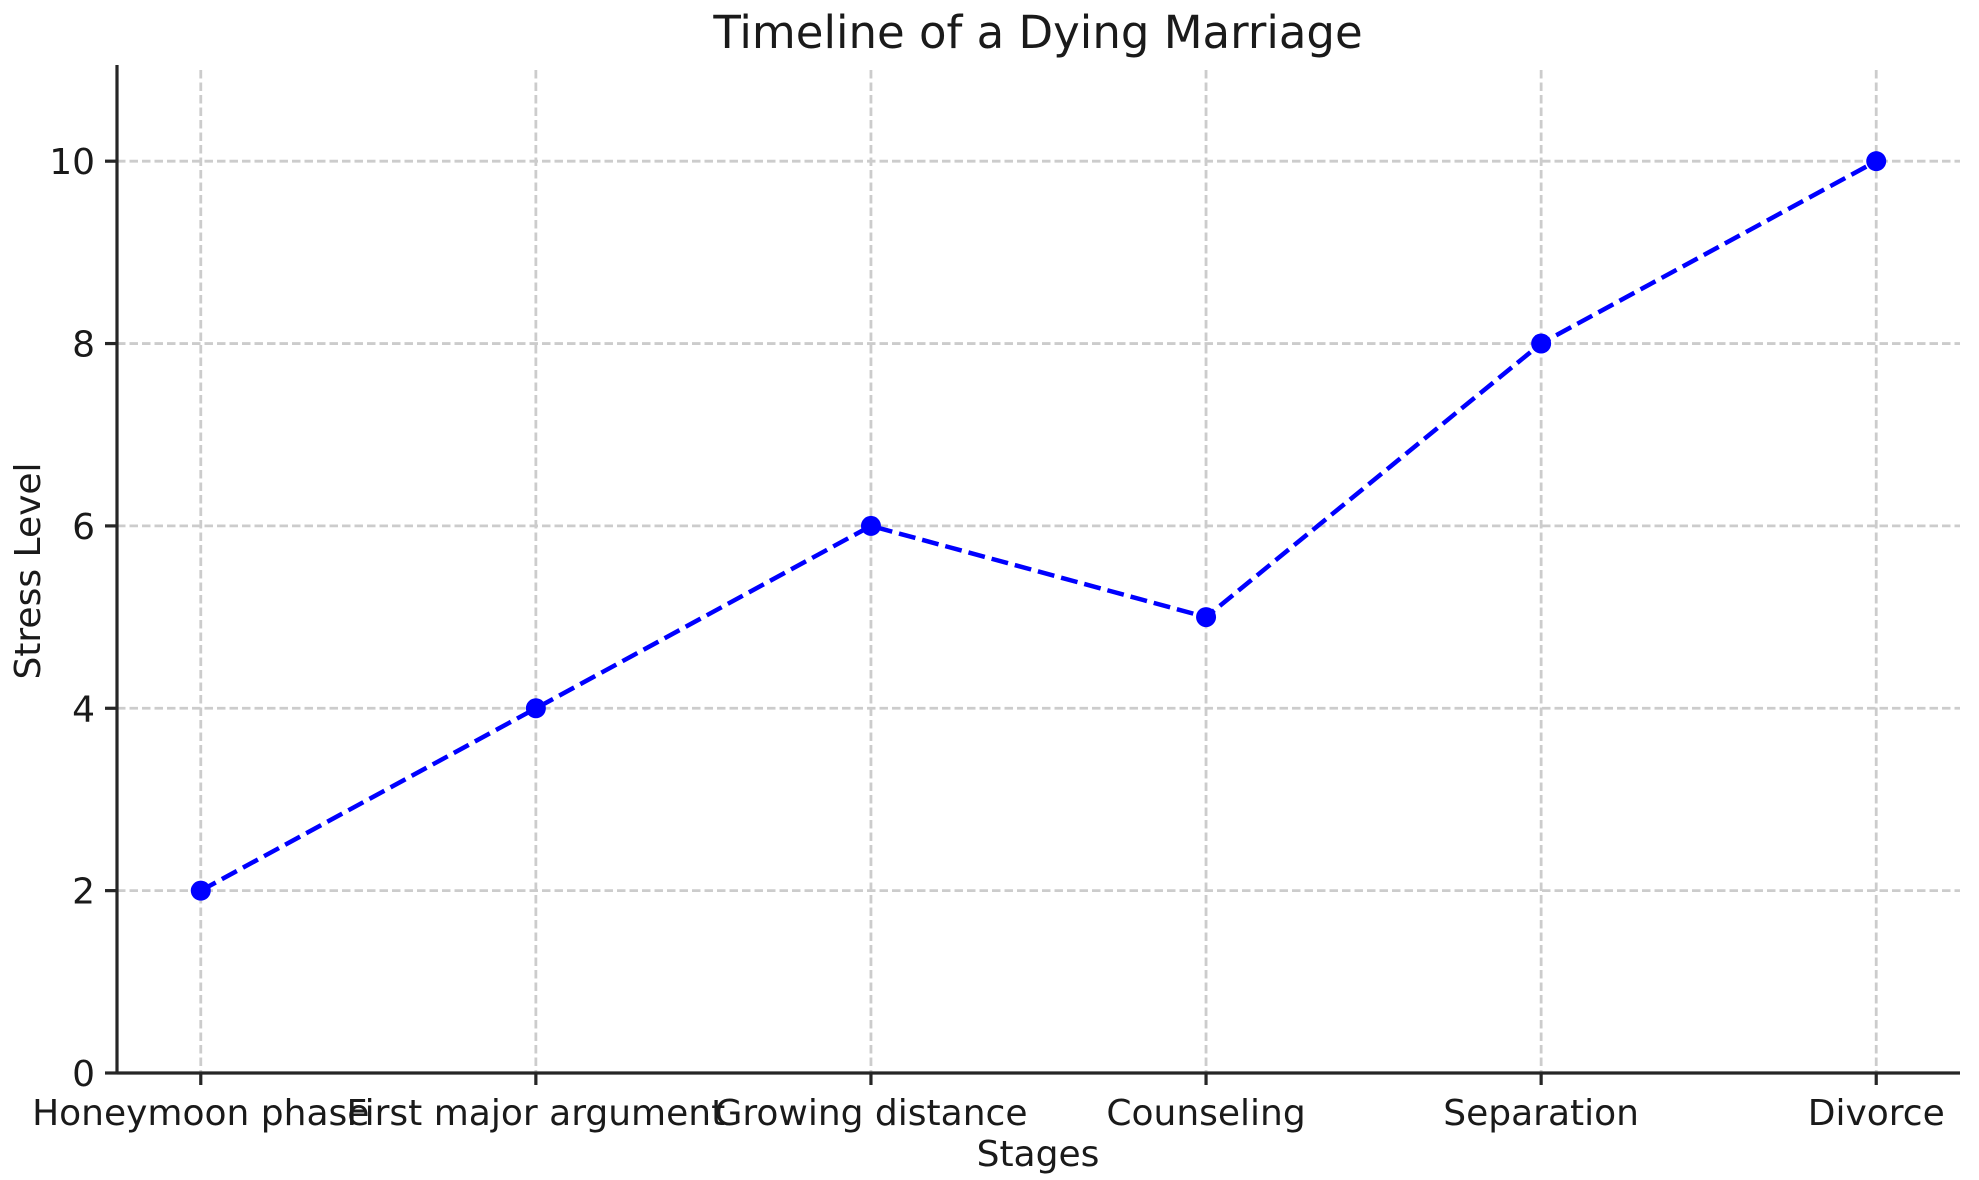 The height and width of the screenshot is (1180, 1979). Describe the element at coordinates (1205, 1113) in the screenshot. I see `x-tick-label: Counseling` at that location.